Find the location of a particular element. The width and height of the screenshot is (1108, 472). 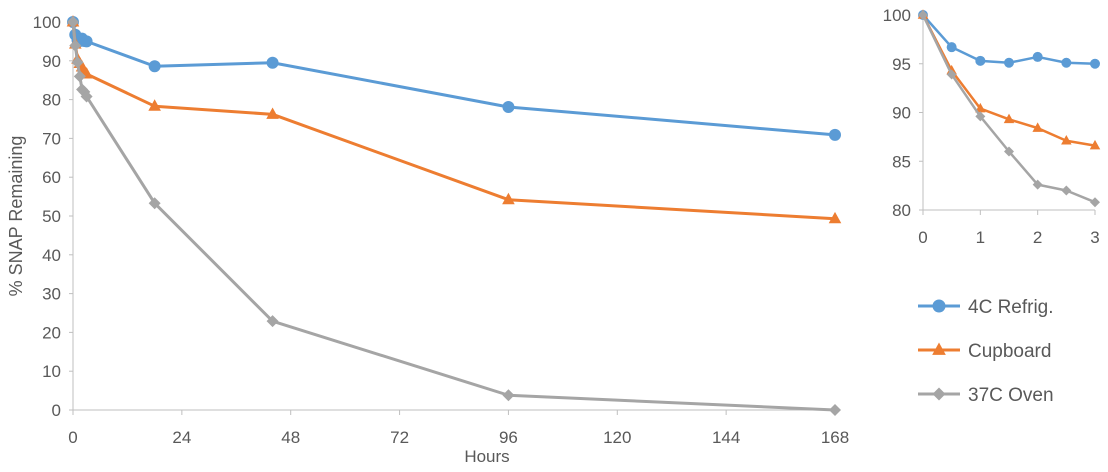

legend-item: 4C Refrig. is located at coordinates (986, 307).